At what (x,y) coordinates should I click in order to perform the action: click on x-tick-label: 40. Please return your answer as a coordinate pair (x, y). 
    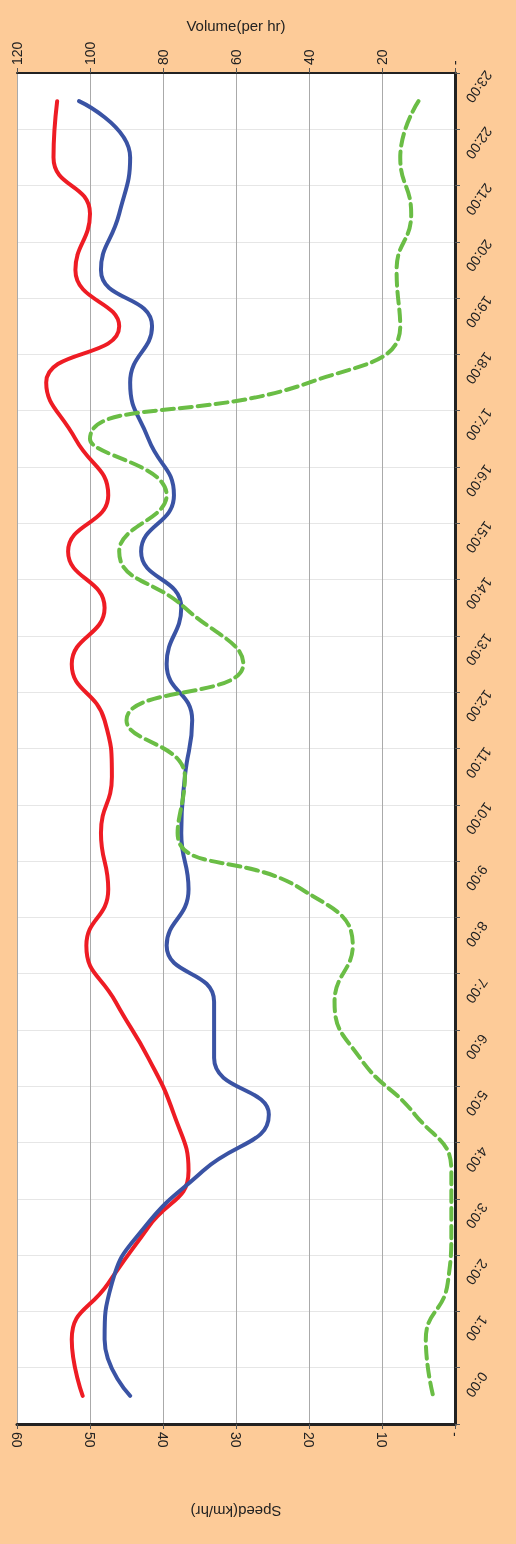
    Looking at the image, I should click on (163, 1440).